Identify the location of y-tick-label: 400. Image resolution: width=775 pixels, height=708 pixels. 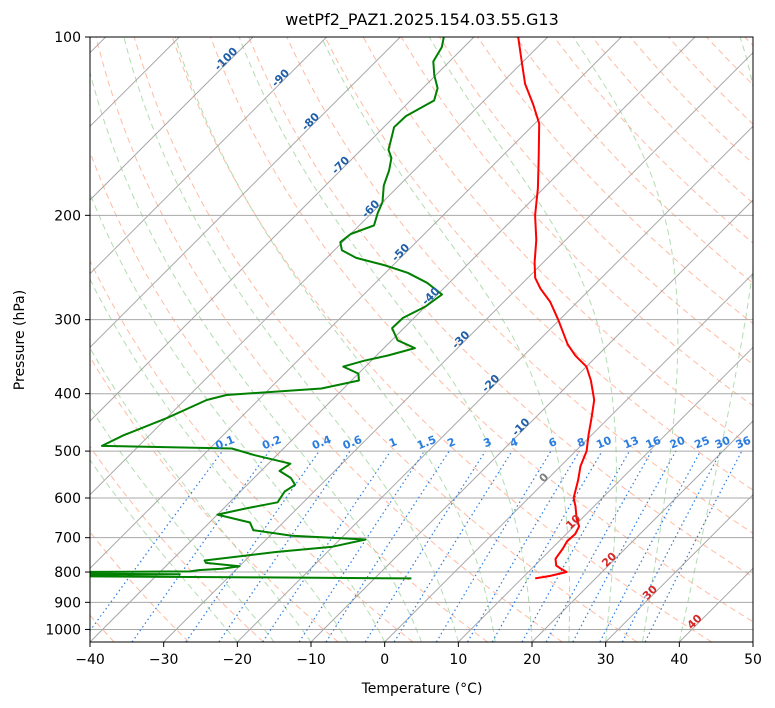
(67, 395).